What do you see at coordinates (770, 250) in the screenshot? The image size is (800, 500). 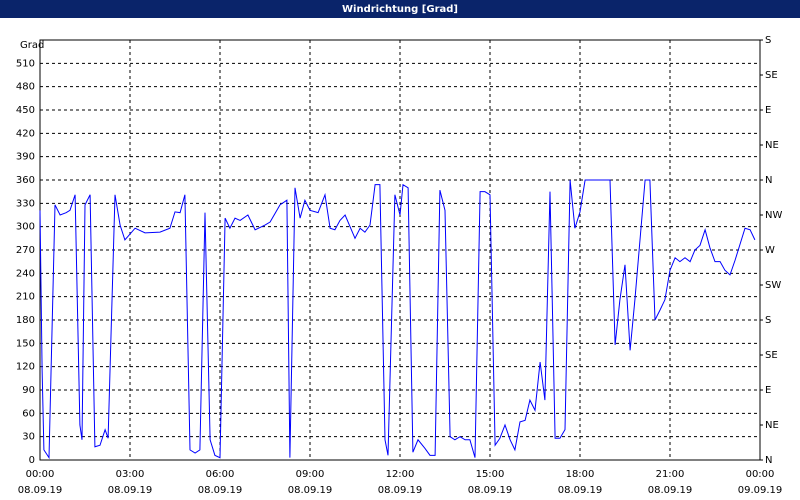 I see `y2-tick-label: W` at bounding box center [770, 250].